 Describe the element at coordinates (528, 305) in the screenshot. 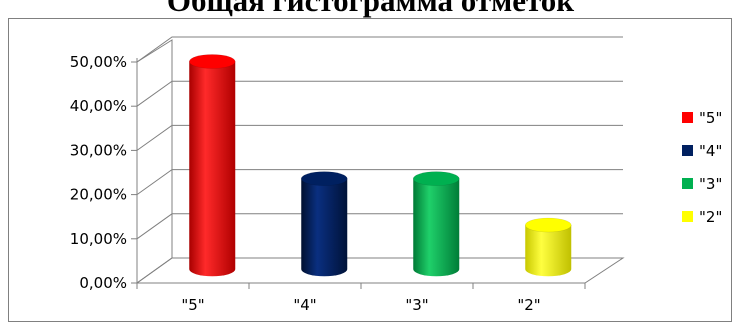

I see `category-label: "2"` at that location.